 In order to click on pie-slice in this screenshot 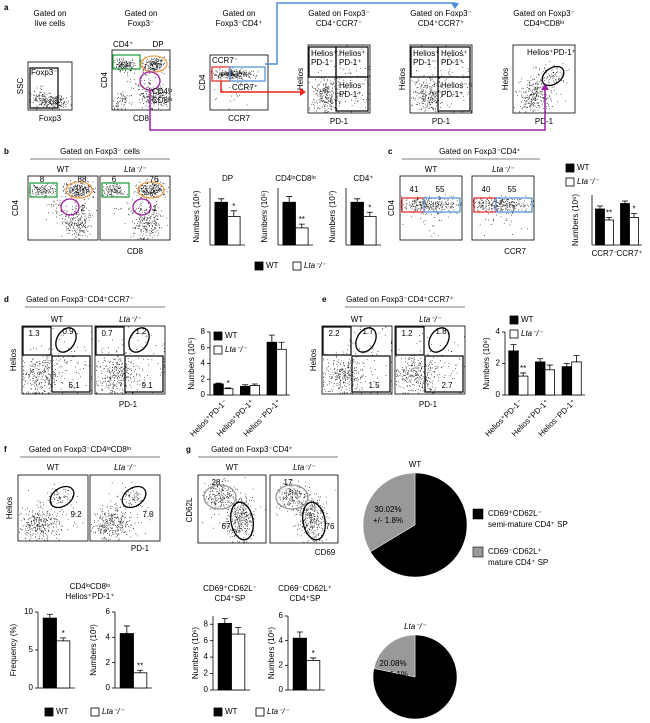, I will do `click(389, 512)`.